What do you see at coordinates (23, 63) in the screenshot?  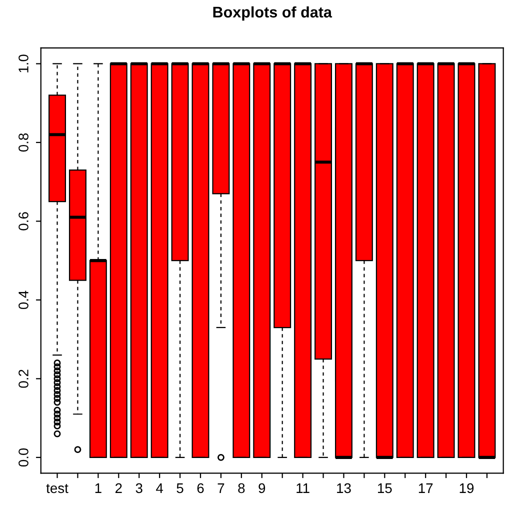 I see `y-tick-label: 1.0` at bounding box center [23, 63].